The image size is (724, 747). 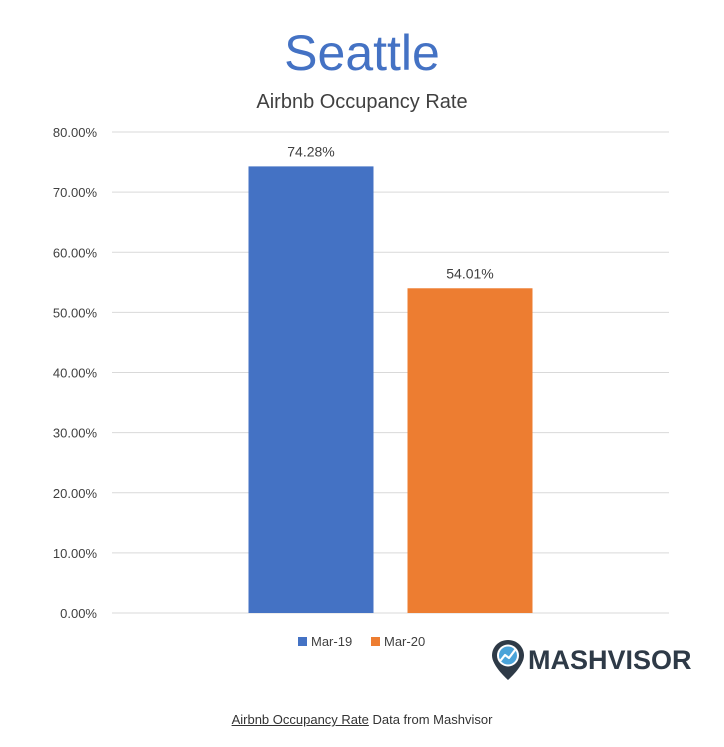 I want to click on chart-title: Seattle, so click(x=362, y=53).